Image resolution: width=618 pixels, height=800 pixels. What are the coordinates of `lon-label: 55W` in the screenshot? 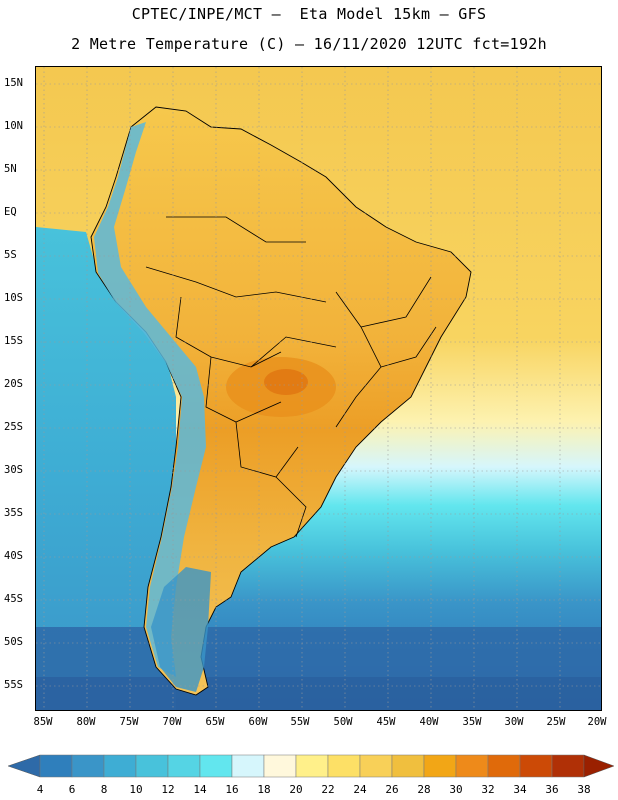 It's located at (300, 722).